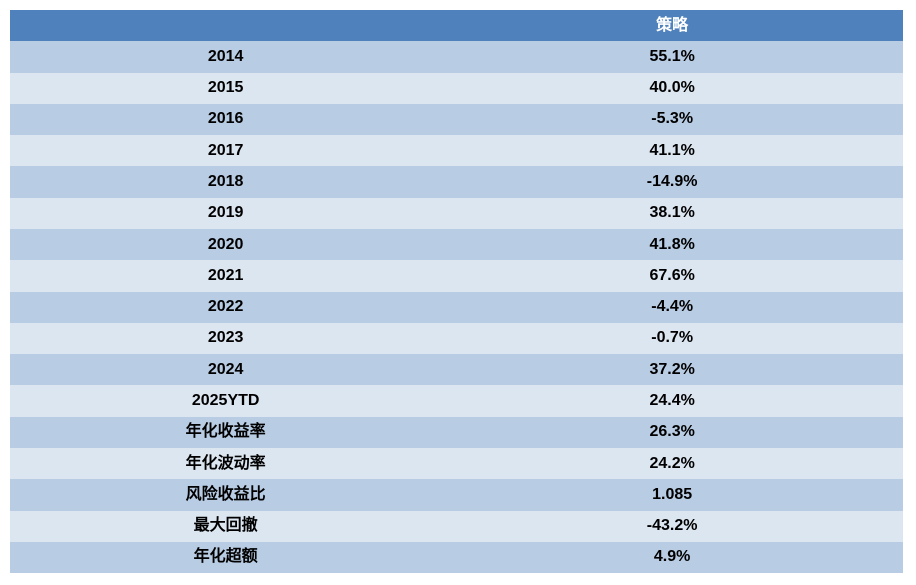 This screenshot has width=916, height=585. What do you see at coordinates (225, 244) in the screenshot?
I see `row-label-cell: 2020` at bounding box center [225, 244].